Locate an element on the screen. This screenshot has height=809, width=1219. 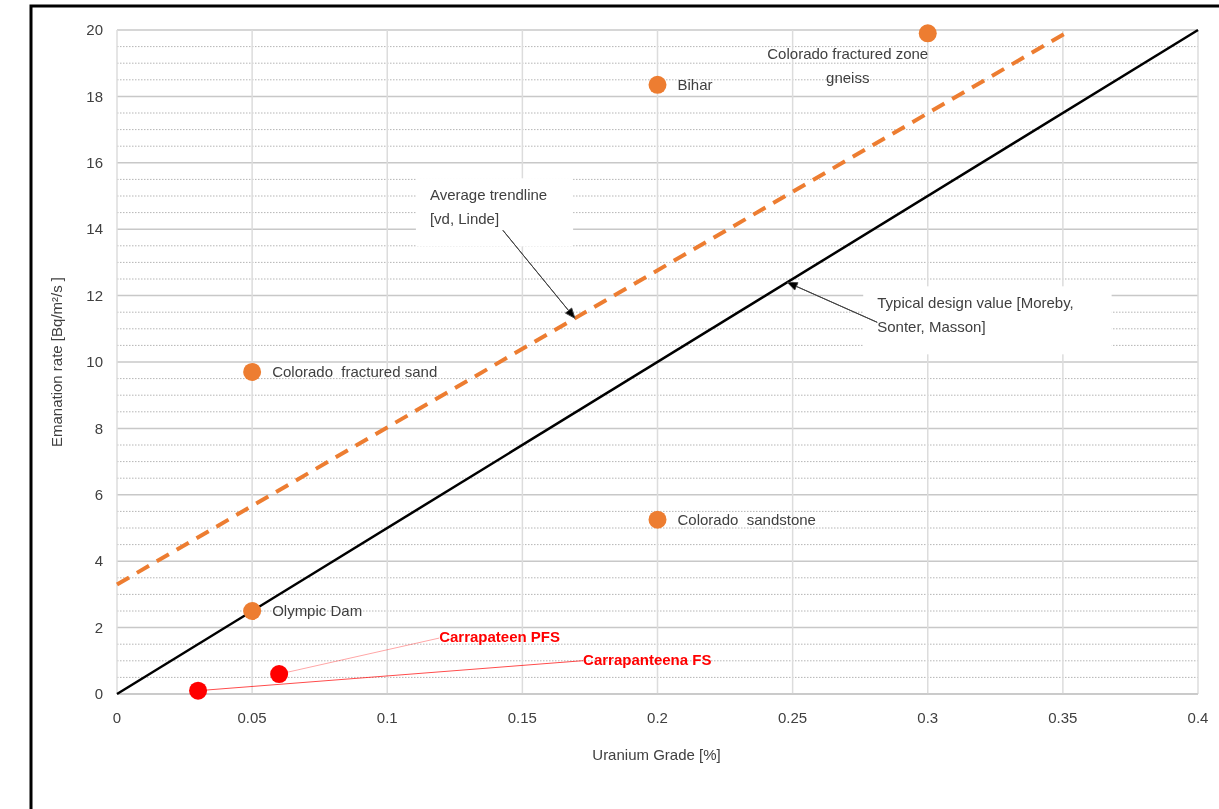
y-tick-label: 2 is located at coordinates (98, 627).